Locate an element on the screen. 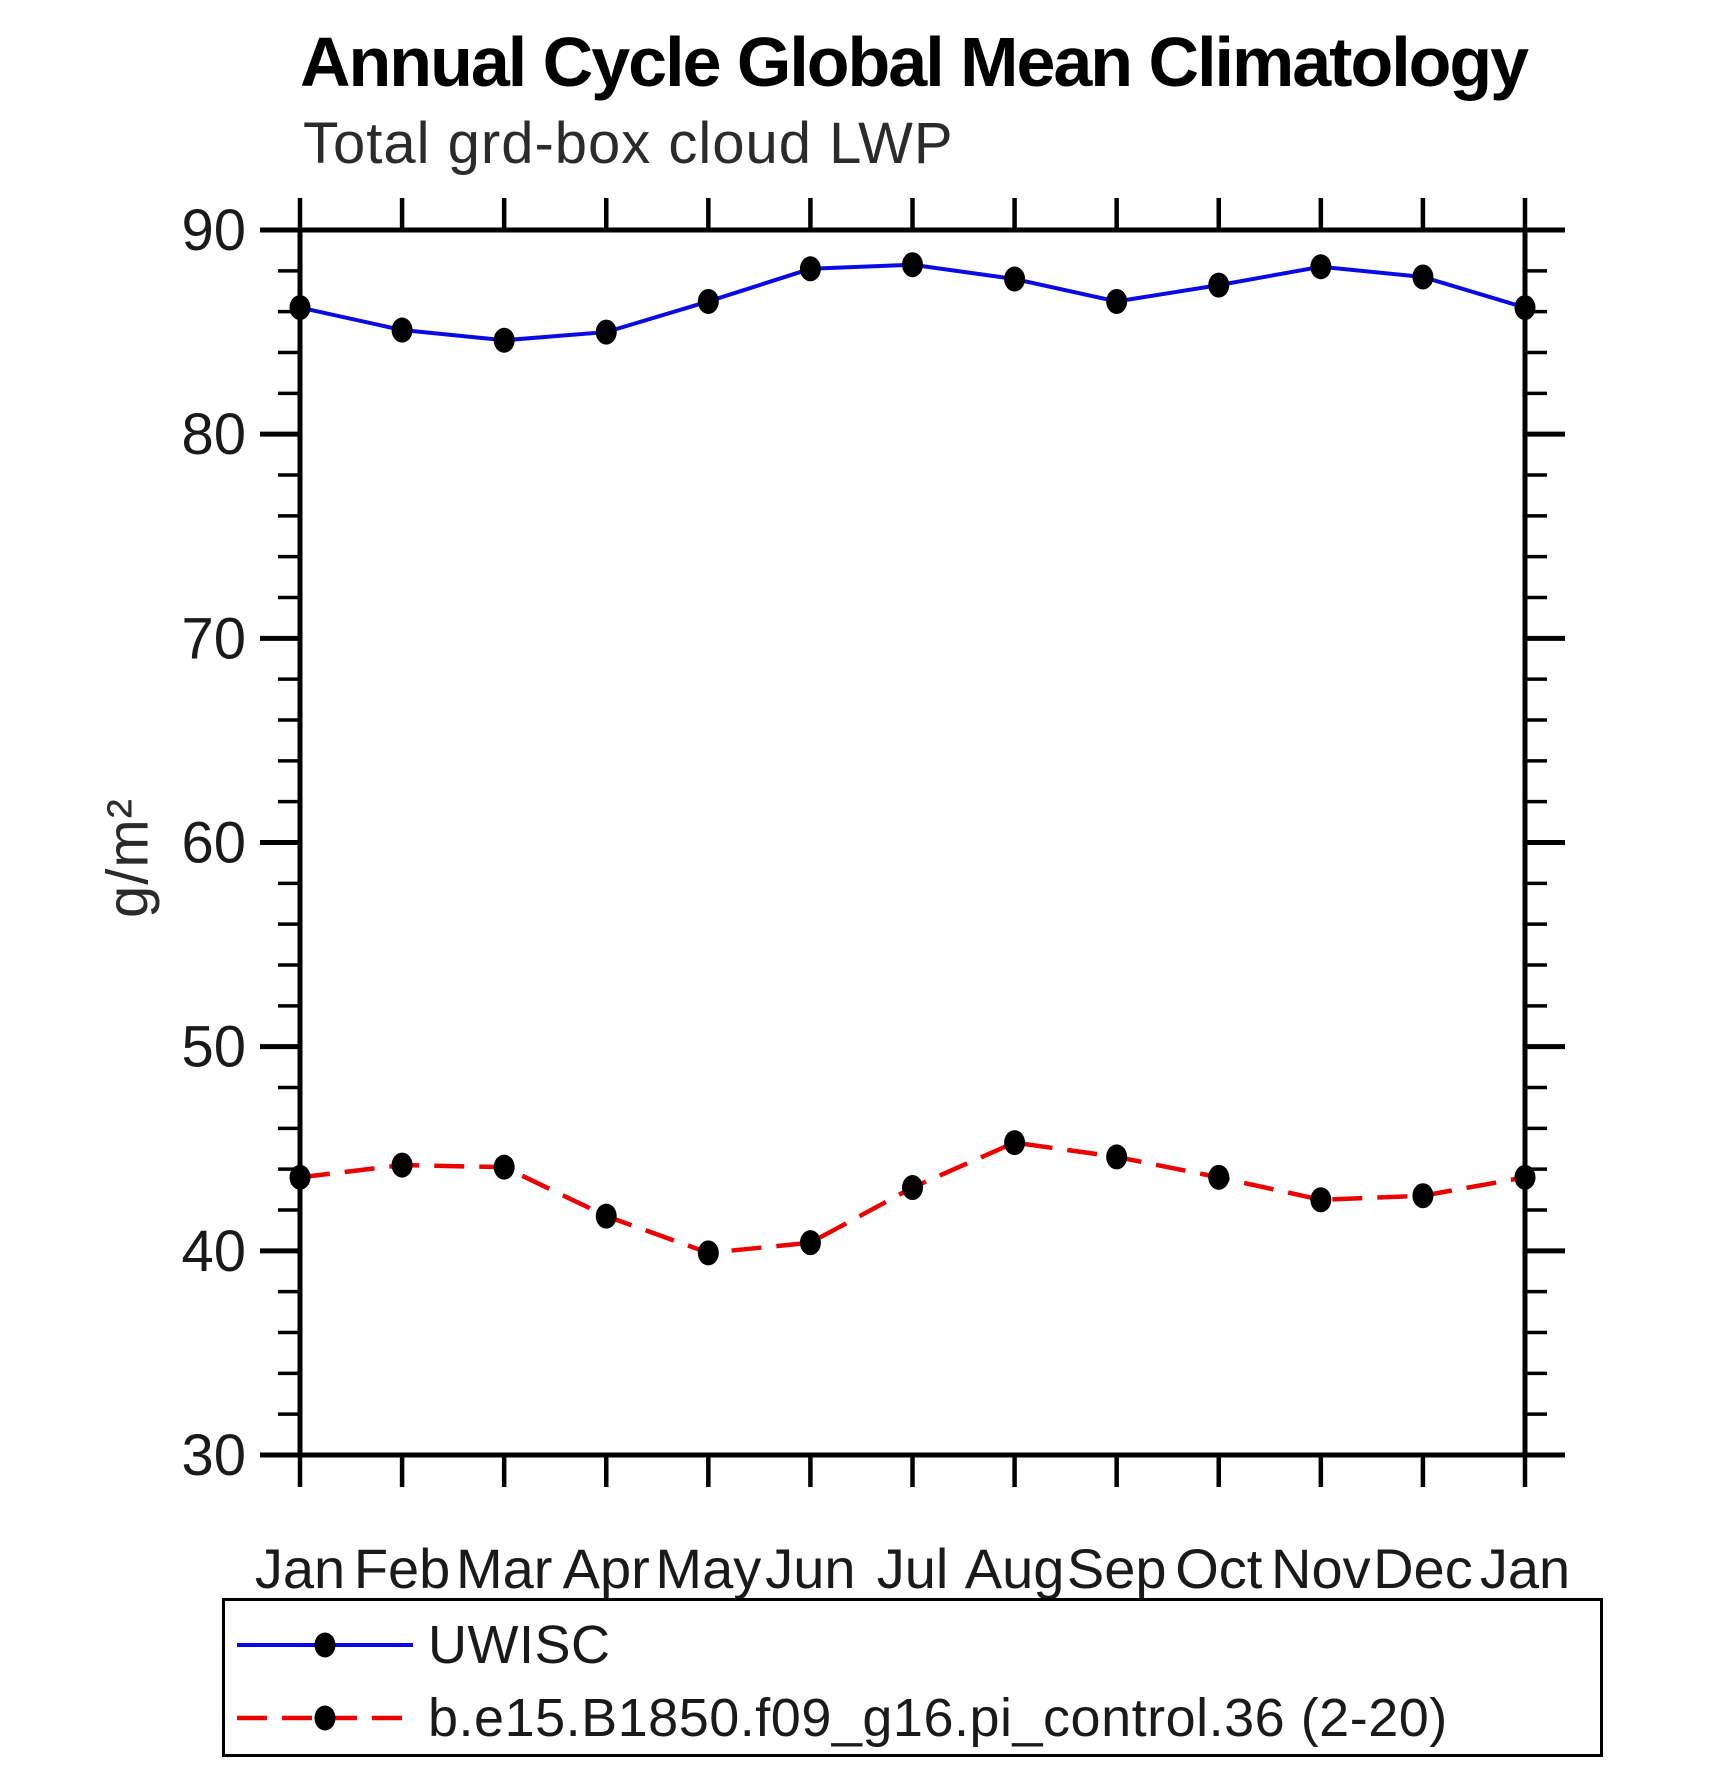  x-tick-label: Sep is located at coordinates (1117, 1568).